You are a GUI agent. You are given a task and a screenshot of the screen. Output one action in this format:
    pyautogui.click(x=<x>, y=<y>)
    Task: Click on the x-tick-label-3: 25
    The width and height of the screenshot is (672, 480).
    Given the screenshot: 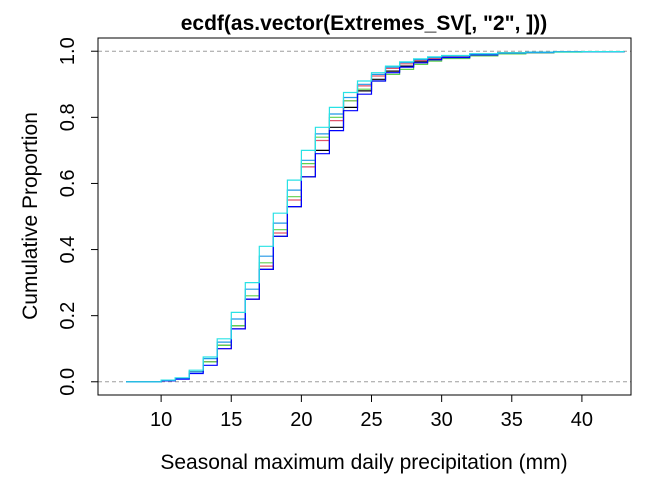 What is the action you would take?
    pyautogui.click(x=371, y=420)
    